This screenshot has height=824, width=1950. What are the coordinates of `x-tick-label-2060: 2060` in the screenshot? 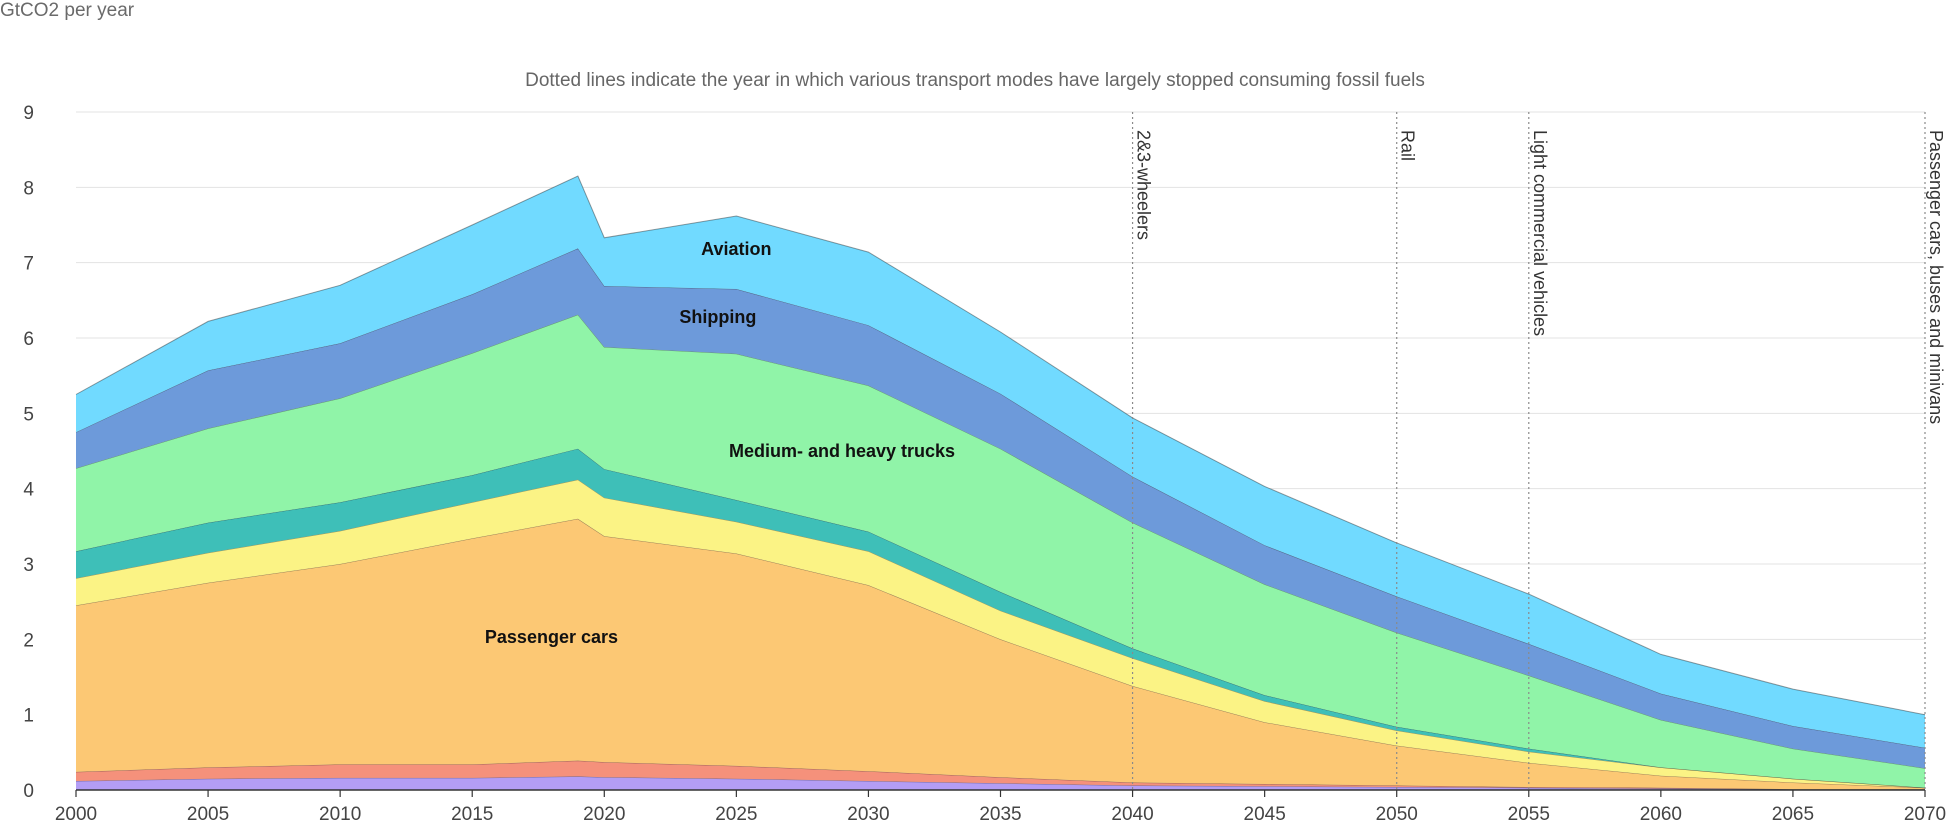 It's located at (1661, 814).